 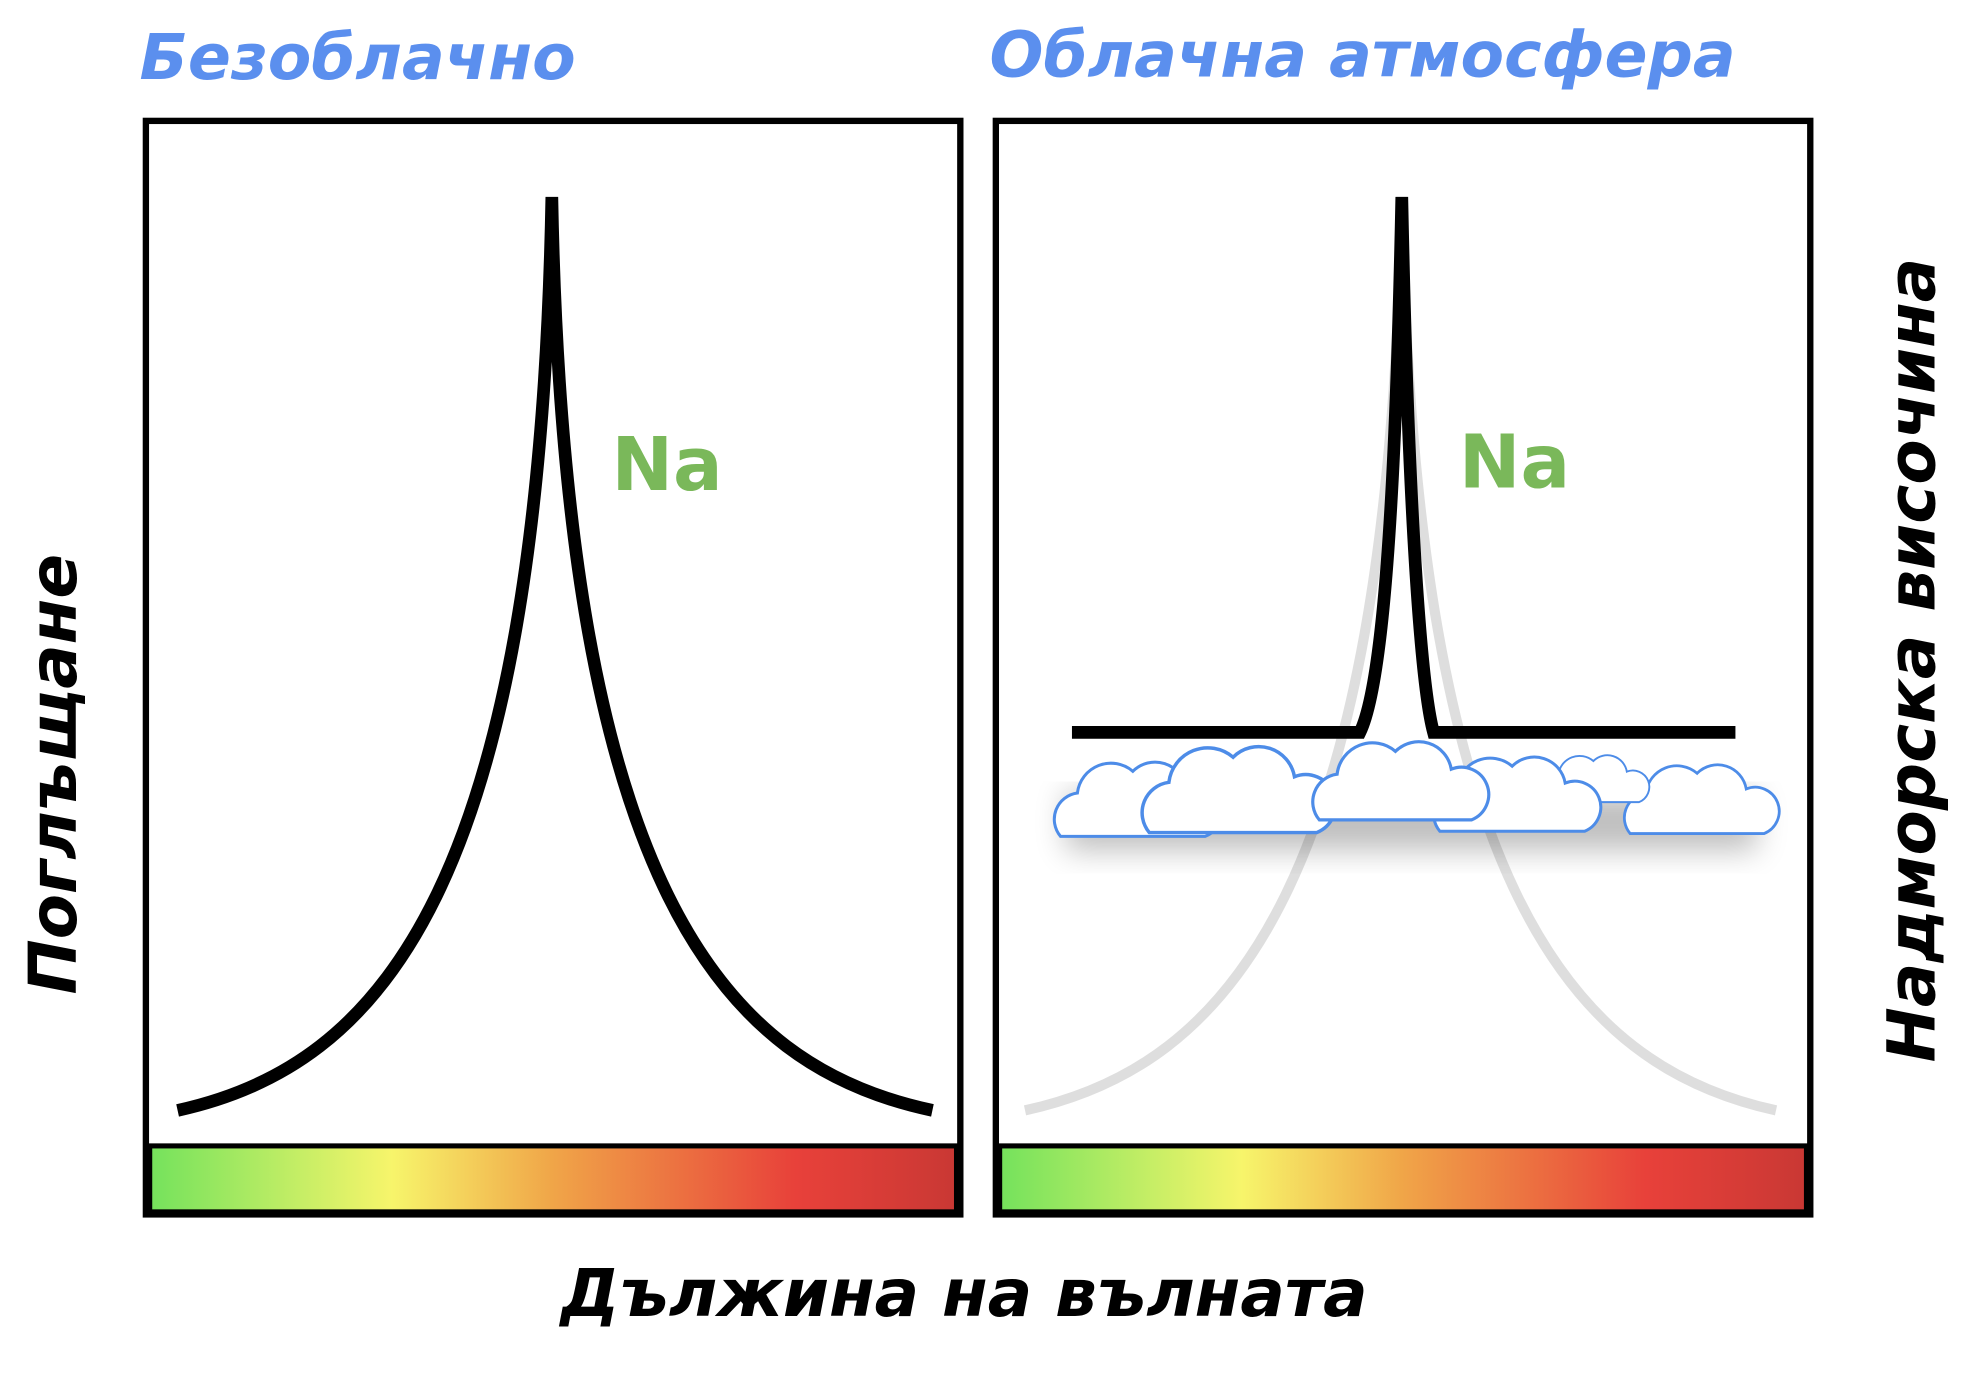 What do you see at coordinates (1912, 660) in the screenshot?
I see `right-axis-label: Надморска височина` at bounding box center [1912, 660].